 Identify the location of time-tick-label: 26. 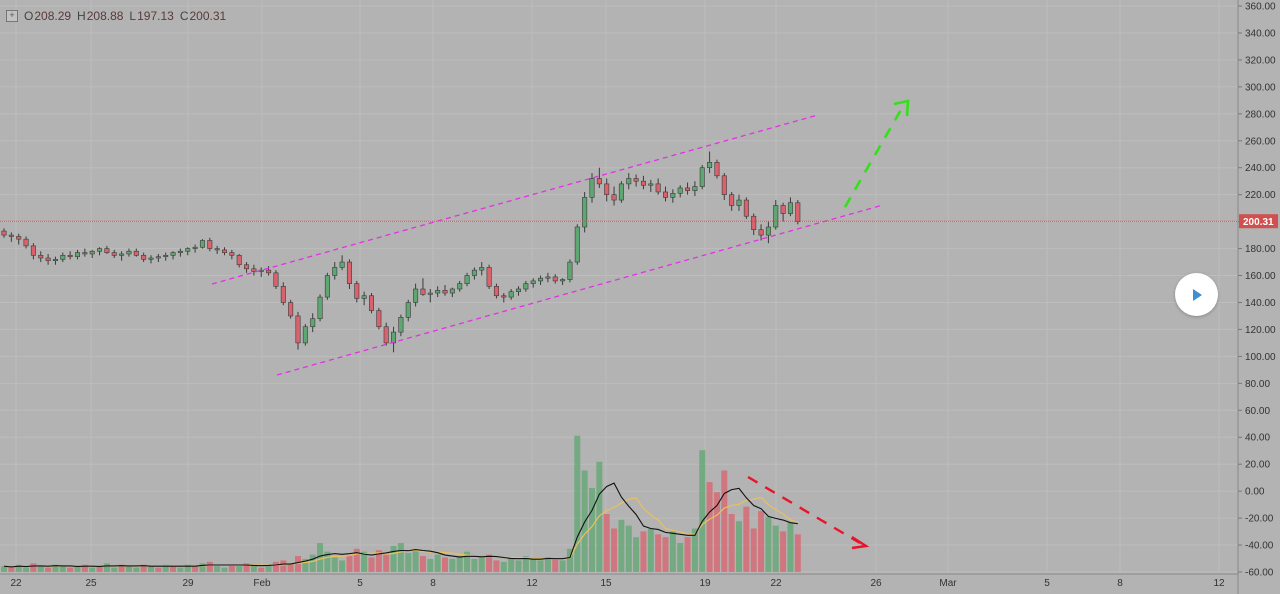
(876, 583).